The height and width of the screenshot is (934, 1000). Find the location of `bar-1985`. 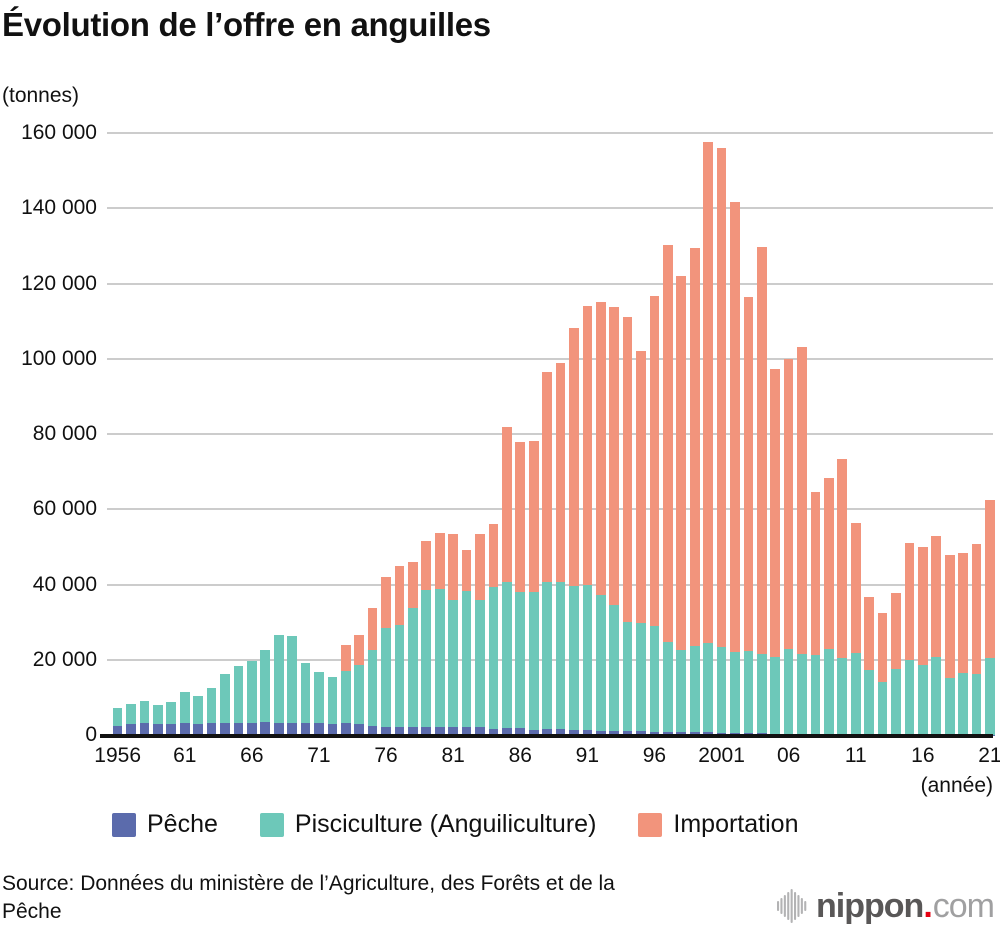

bar-1985 is located at coordinates (506, 580).